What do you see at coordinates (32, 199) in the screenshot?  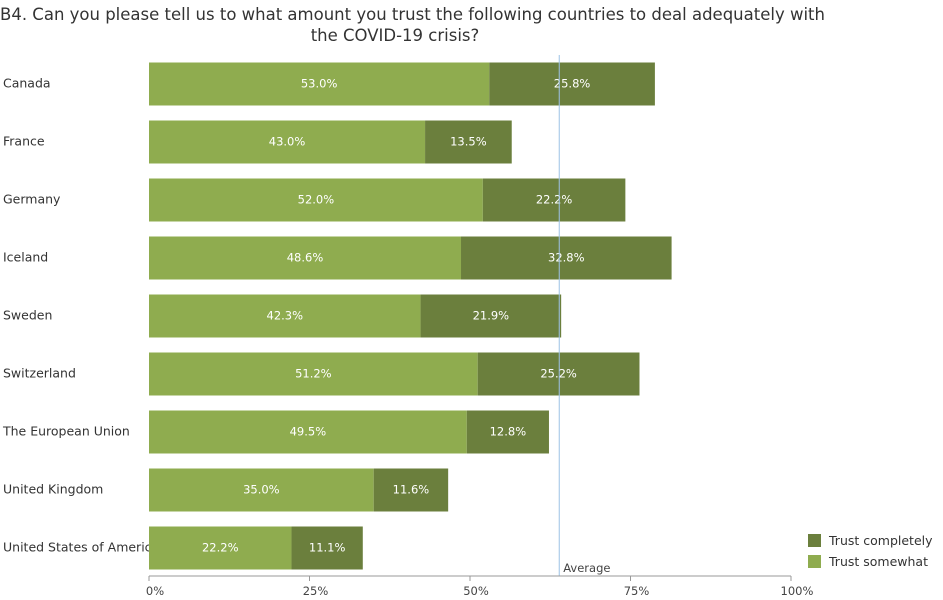 I see `category-label: Germany` at bounding box center [32, 199].